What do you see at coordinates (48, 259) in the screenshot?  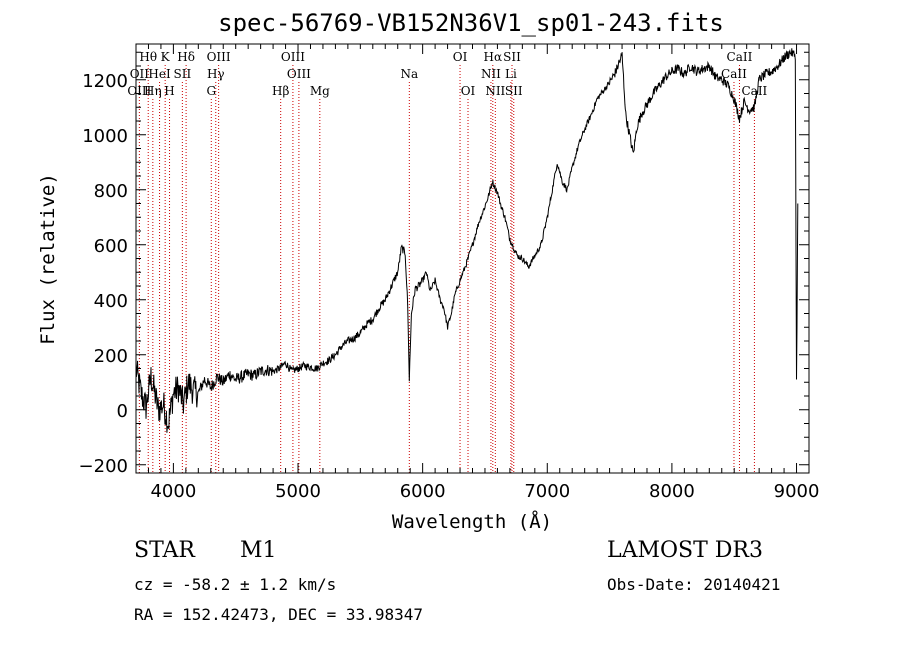 I see `y-axis-label: Flux (relative)` at bounding box center [48, 259].